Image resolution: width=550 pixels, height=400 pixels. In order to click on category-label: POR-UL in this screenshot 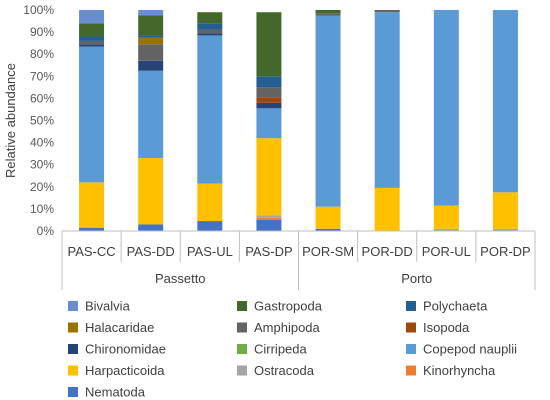, I will do `click(446, 251)`.